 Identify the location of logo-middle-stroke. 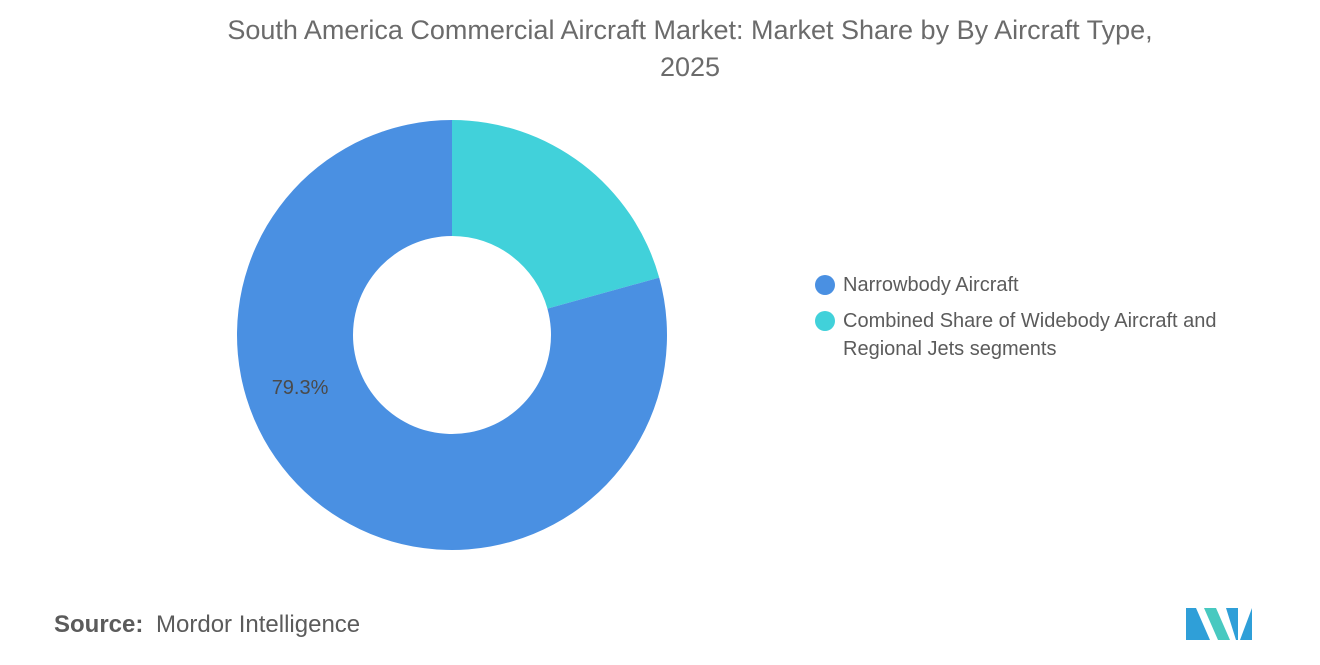
(1217, 624).